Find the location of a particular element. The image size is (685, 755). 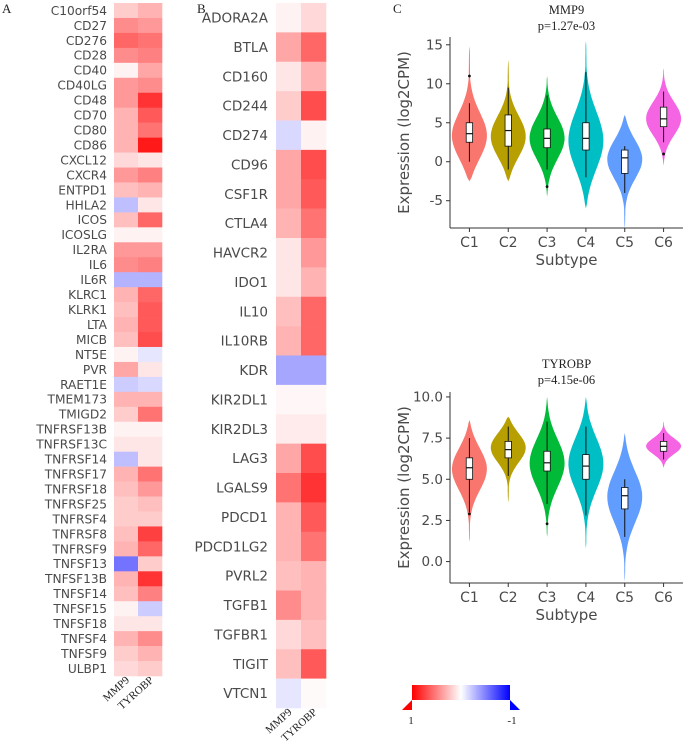

heat-cell-havcr2-mmp9 is located at coordinates (289, 253).